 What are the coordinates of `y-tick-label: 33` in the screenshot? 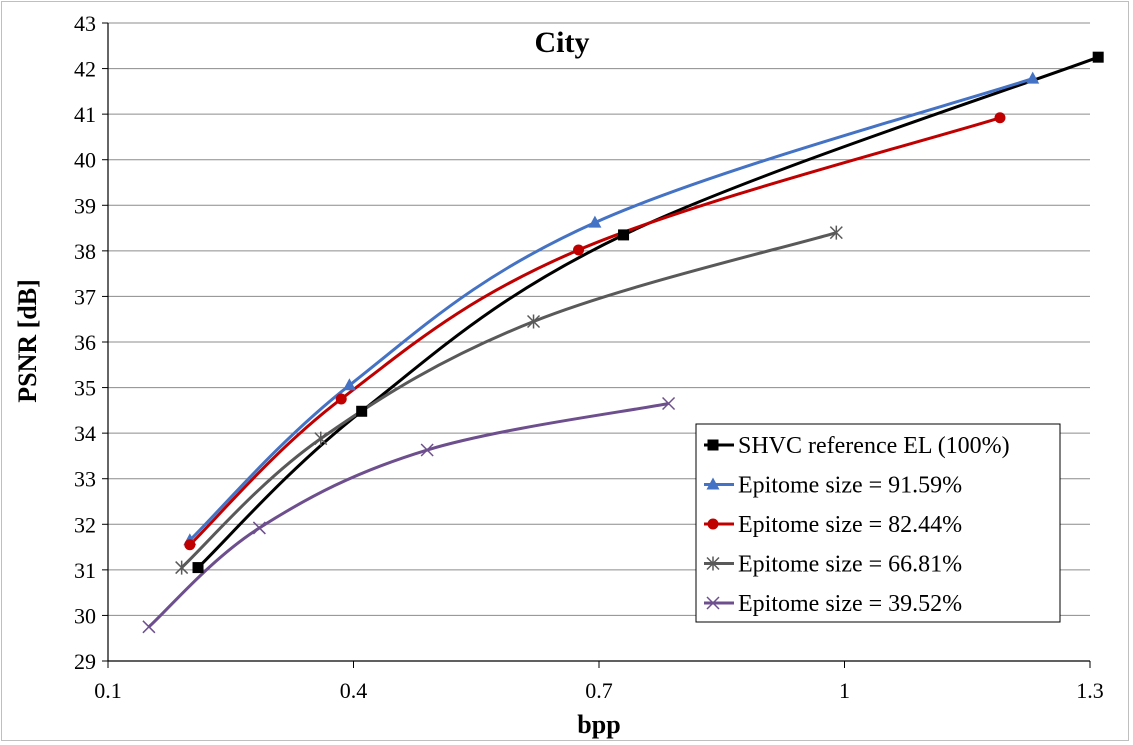 It's located at (85, 479).